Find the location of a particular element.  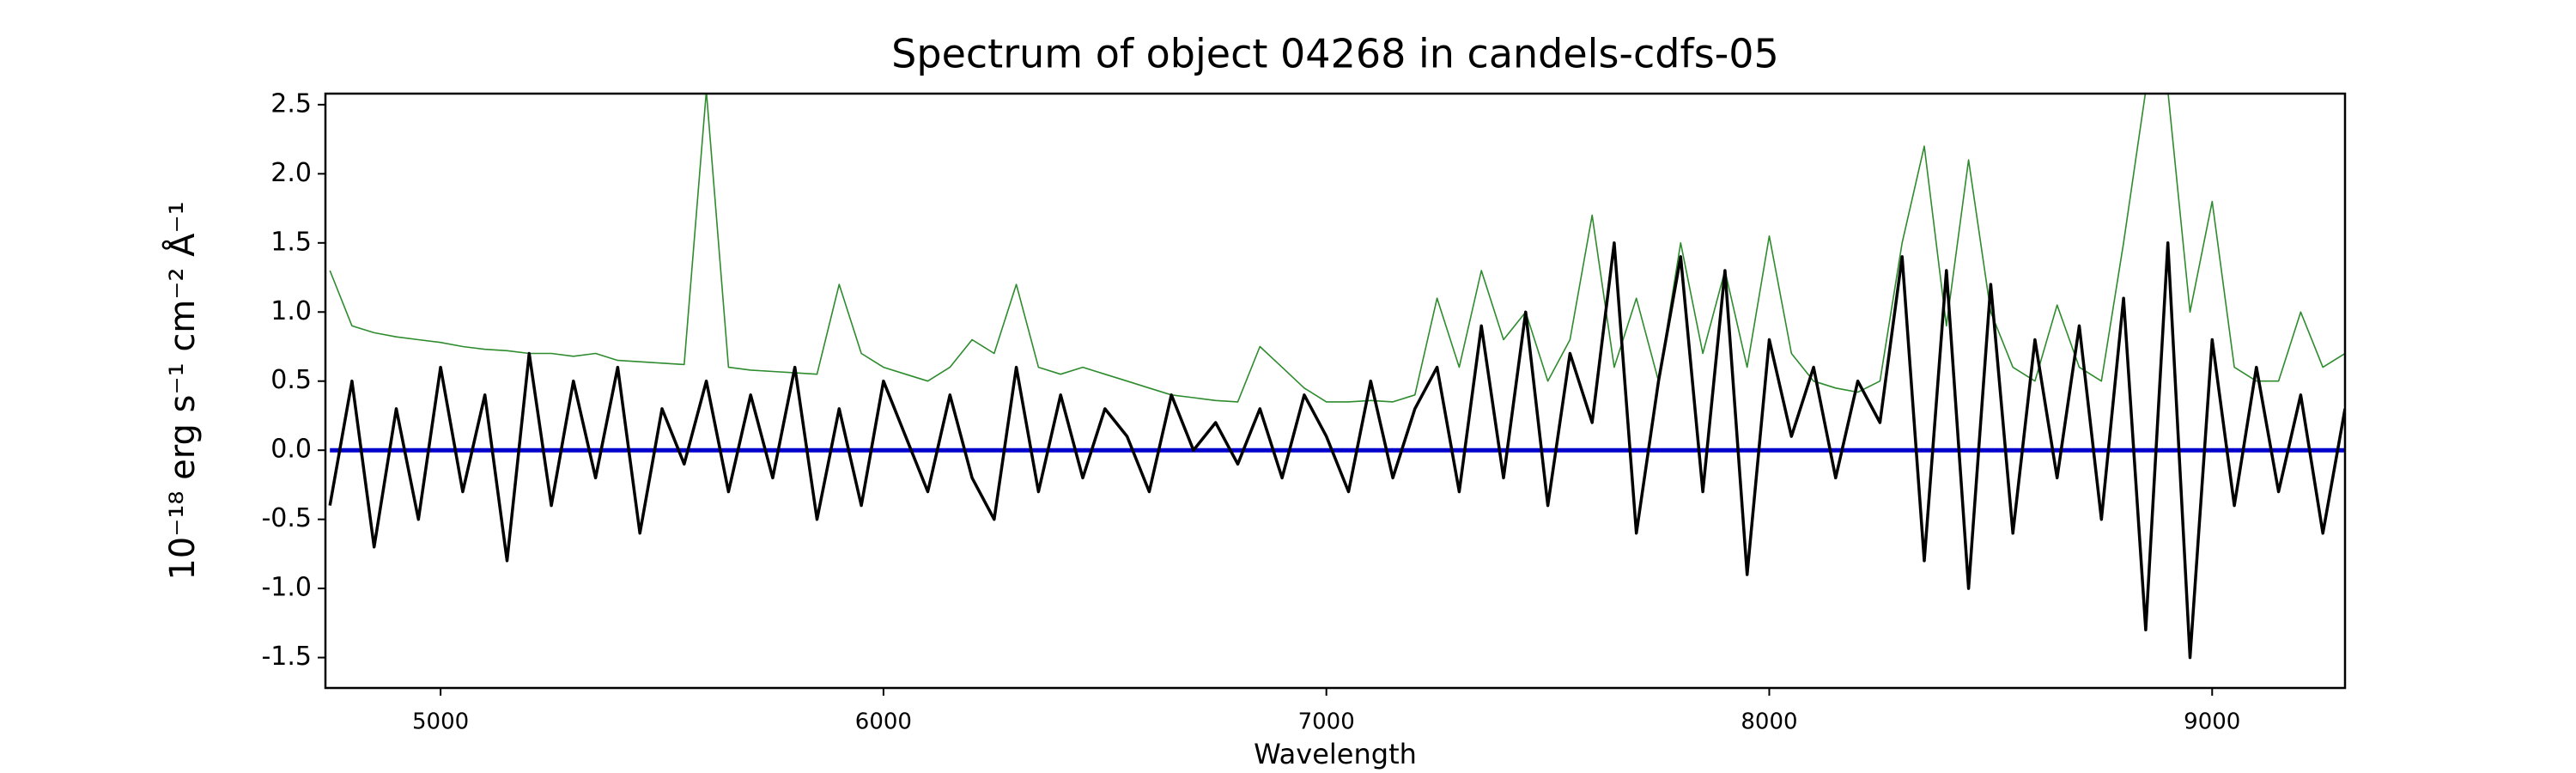

y-tick-label: 1.0 is located at coordinates (291, 311).